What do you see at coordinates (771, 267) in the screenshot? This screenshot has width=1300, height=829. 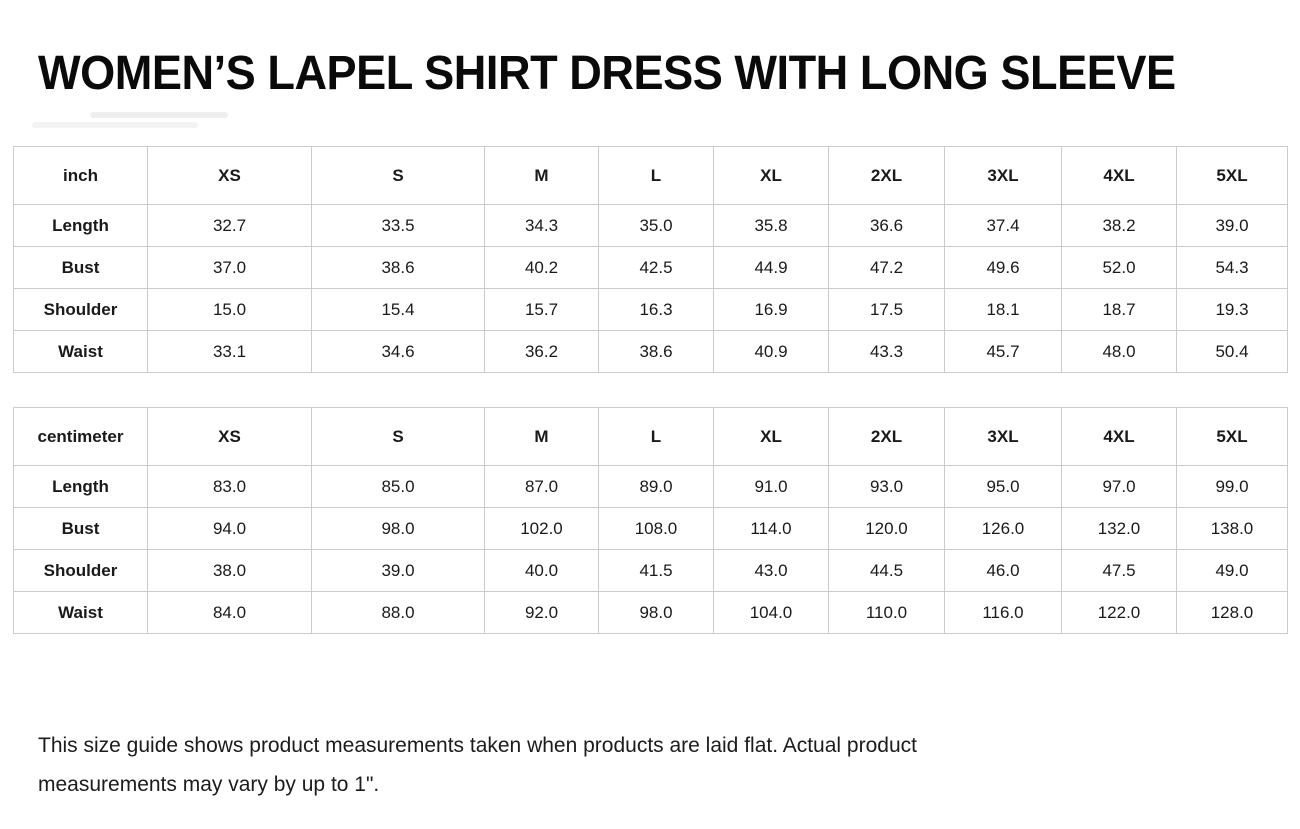 I see `measurement-value-cell: 44.9` at bounding box center [771, 267].